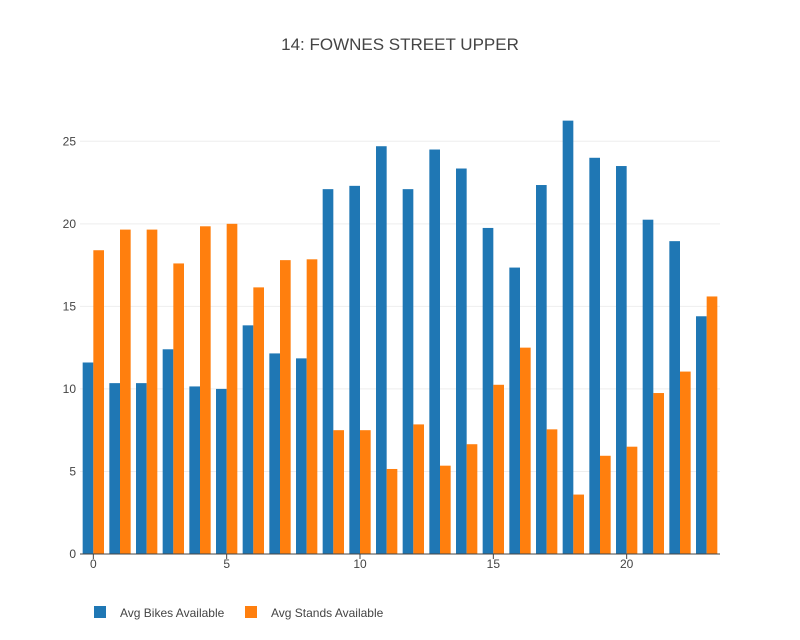  Describe the element at coordinates (226, 564) in the screenshot. I see `x-tick-label: 5` at that location.